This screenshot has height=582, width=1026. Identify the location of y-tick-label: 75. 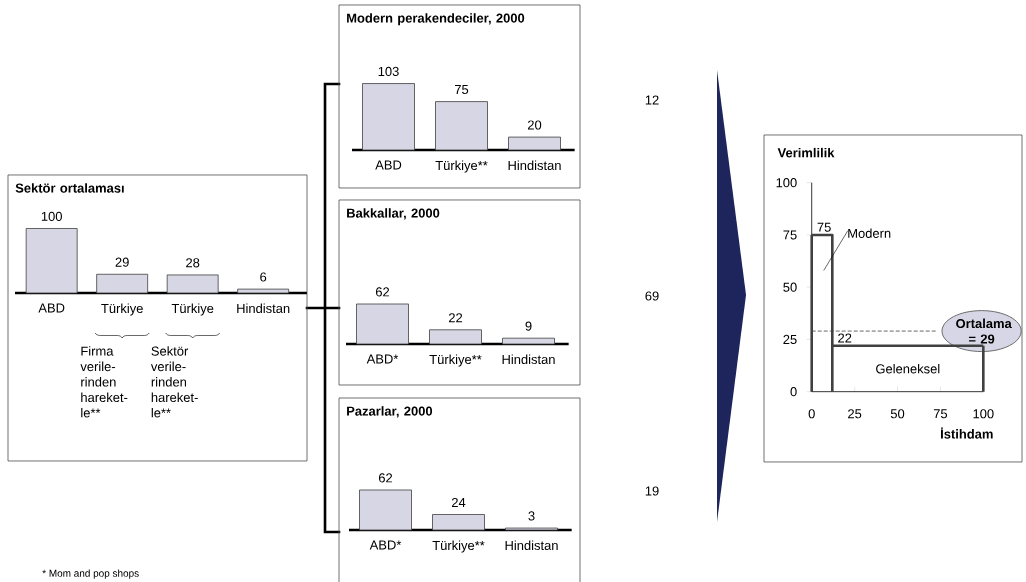
(790, 235).